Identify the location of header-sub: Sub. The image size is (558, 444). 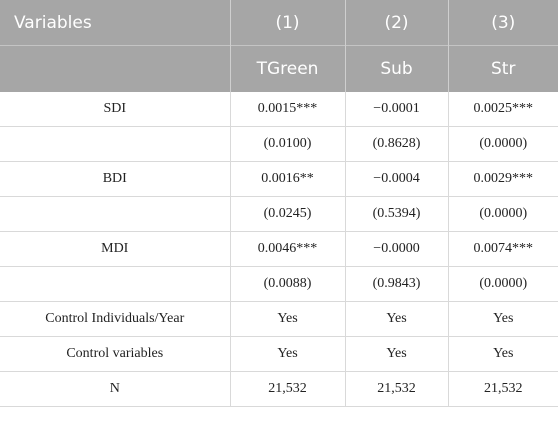
(396, 68).